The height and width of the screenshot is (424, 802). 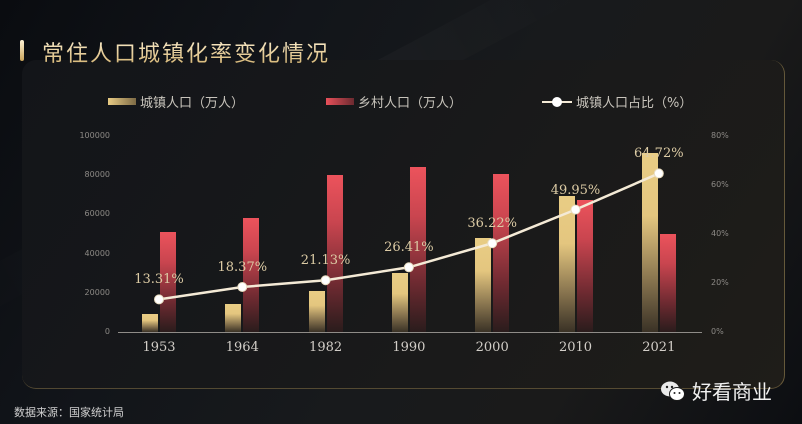 I want to click on point-label: 36.22%, so click(x=492, y=224).